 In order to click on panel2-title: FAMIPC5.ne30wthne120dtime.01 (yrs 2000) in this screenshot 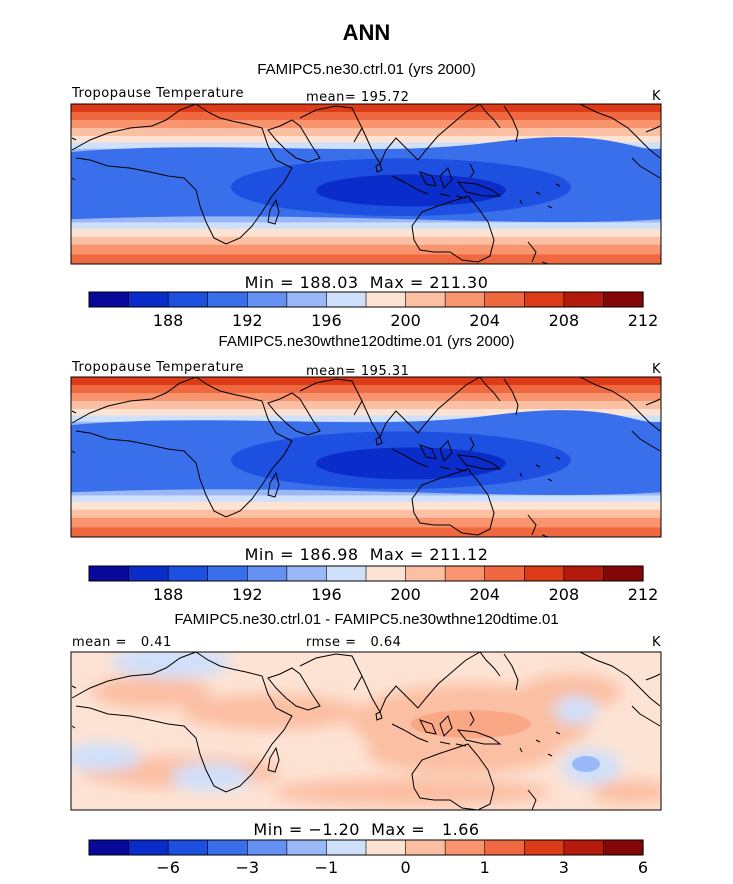, I will do `click(366, 341)`.